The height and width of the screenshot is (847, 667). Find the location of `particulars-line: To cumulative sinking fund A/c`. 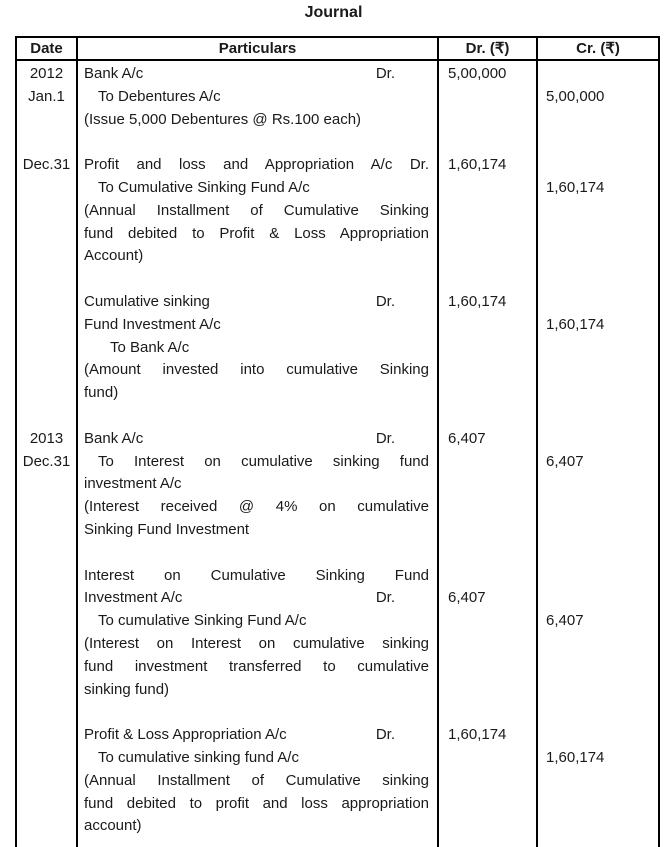

particulars-line: To cumulative sinking fund A/c is located at coordinates (198, 757).